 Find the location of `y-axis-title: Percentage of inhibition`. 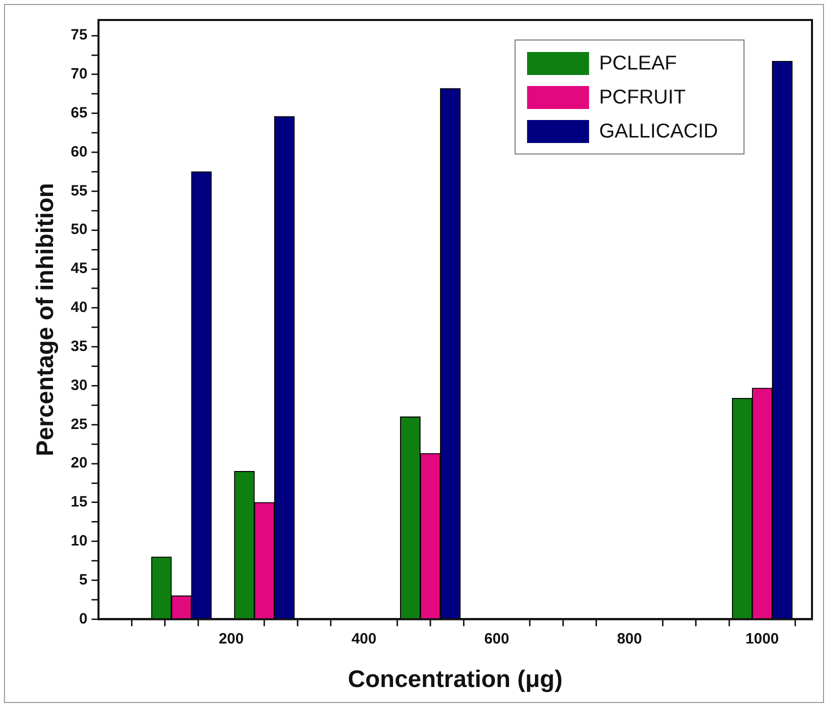

y-axis-title: Percentage of inhibition is located at coordinates (46, 319).